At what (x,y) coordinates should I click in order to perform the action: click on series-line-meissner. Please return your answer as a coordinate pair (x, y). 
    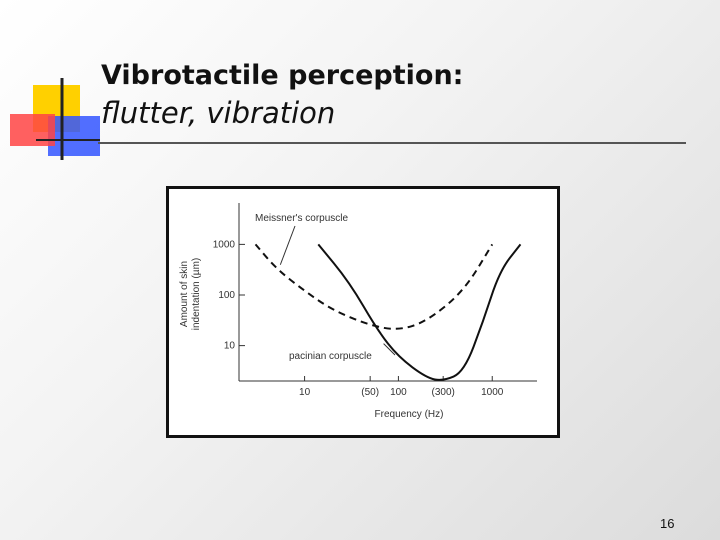
    Looking at the image, I should click on (374, 286).